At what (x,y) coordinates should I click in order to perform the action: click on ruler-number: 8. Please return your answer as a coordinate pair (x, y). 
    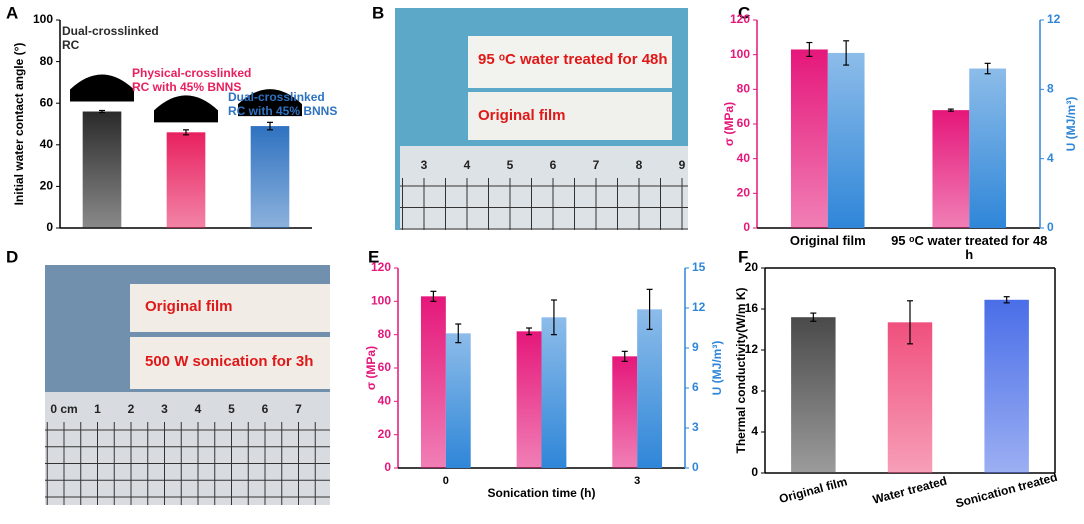
    Looking at the image, I should click on (639, 165).